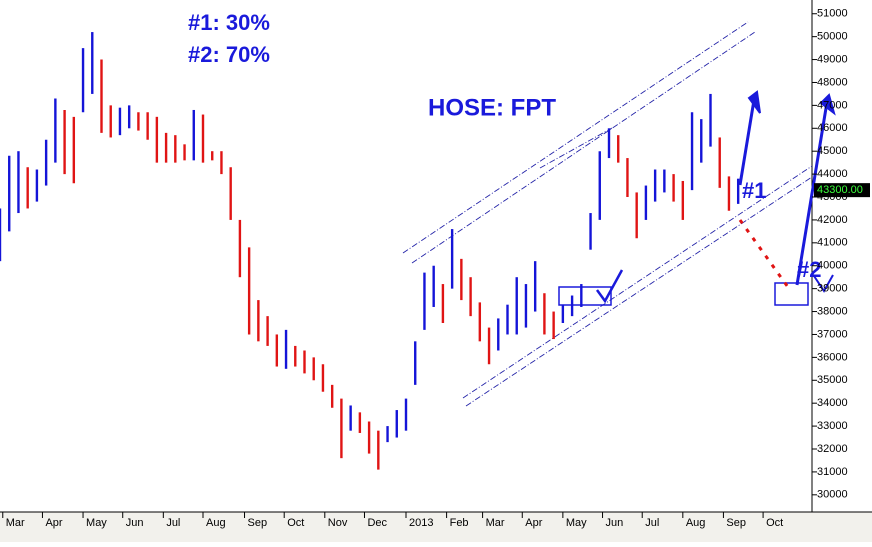 The height and width of the screenshot is (547, 872). Describe the element at coordinates (832, 403) in the screenshot. I see `y-tick-label: 34000` at that location.